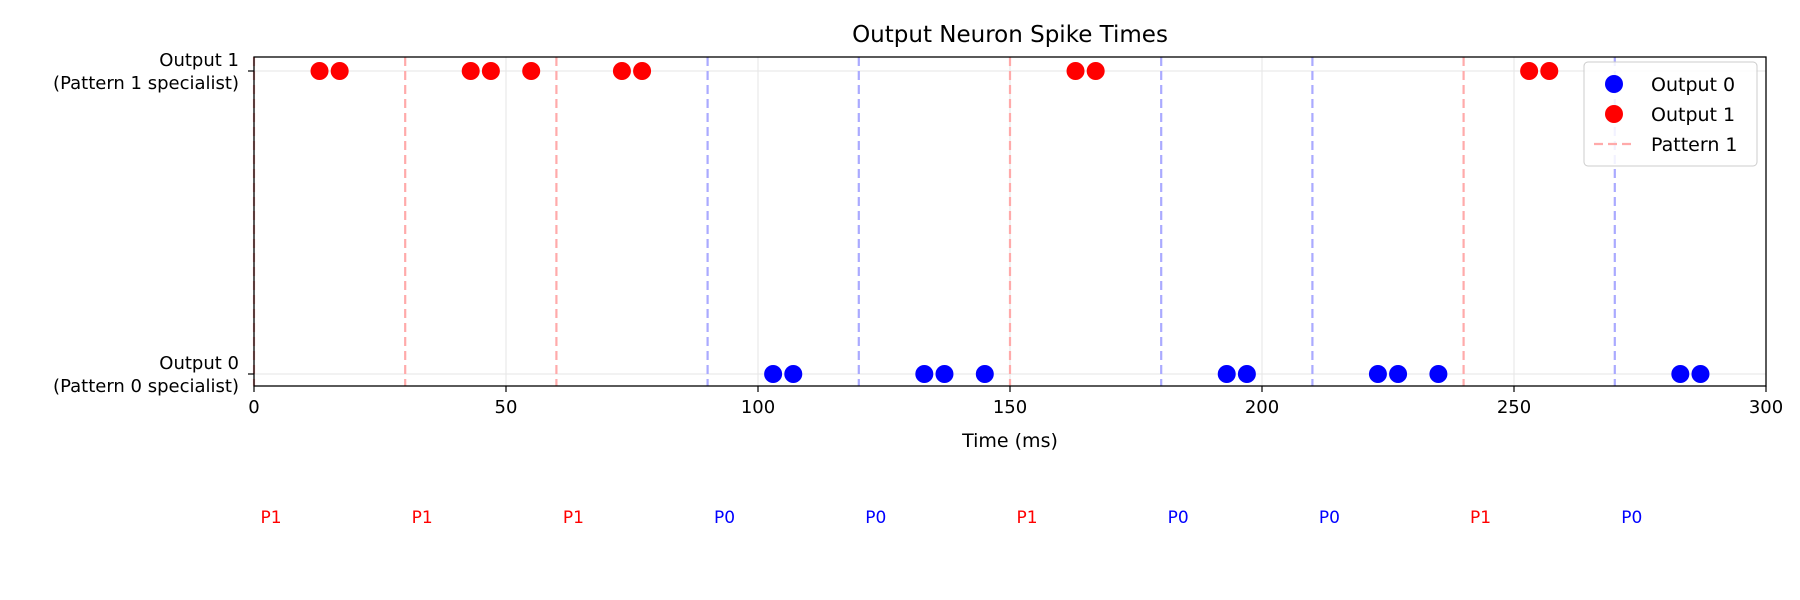 The height and width of the screenshot is (600, 1800). Describe the element at coordinates (506, 407) in the screenshot. I see `x-tick-label: 50` at that location.